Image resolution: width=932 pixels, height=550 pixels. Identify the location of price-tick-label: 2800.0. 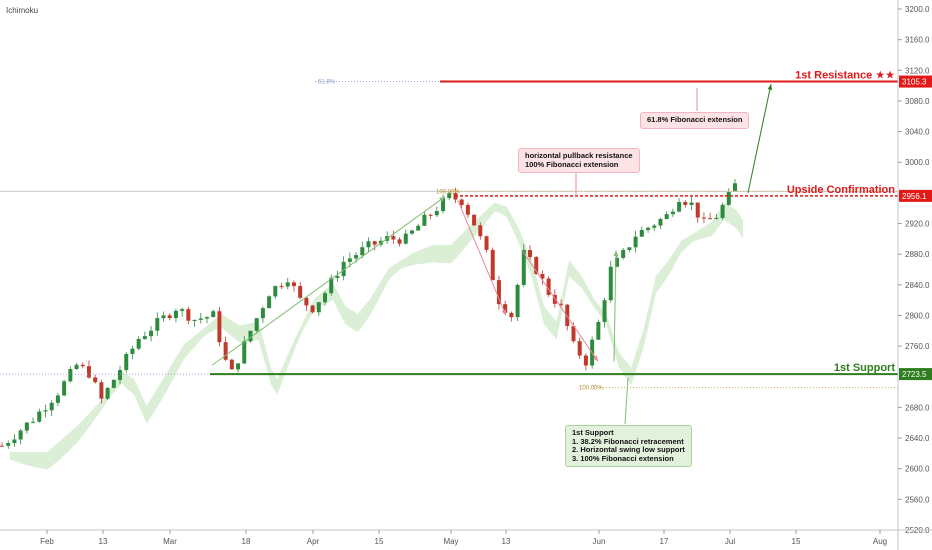
(917, 315).